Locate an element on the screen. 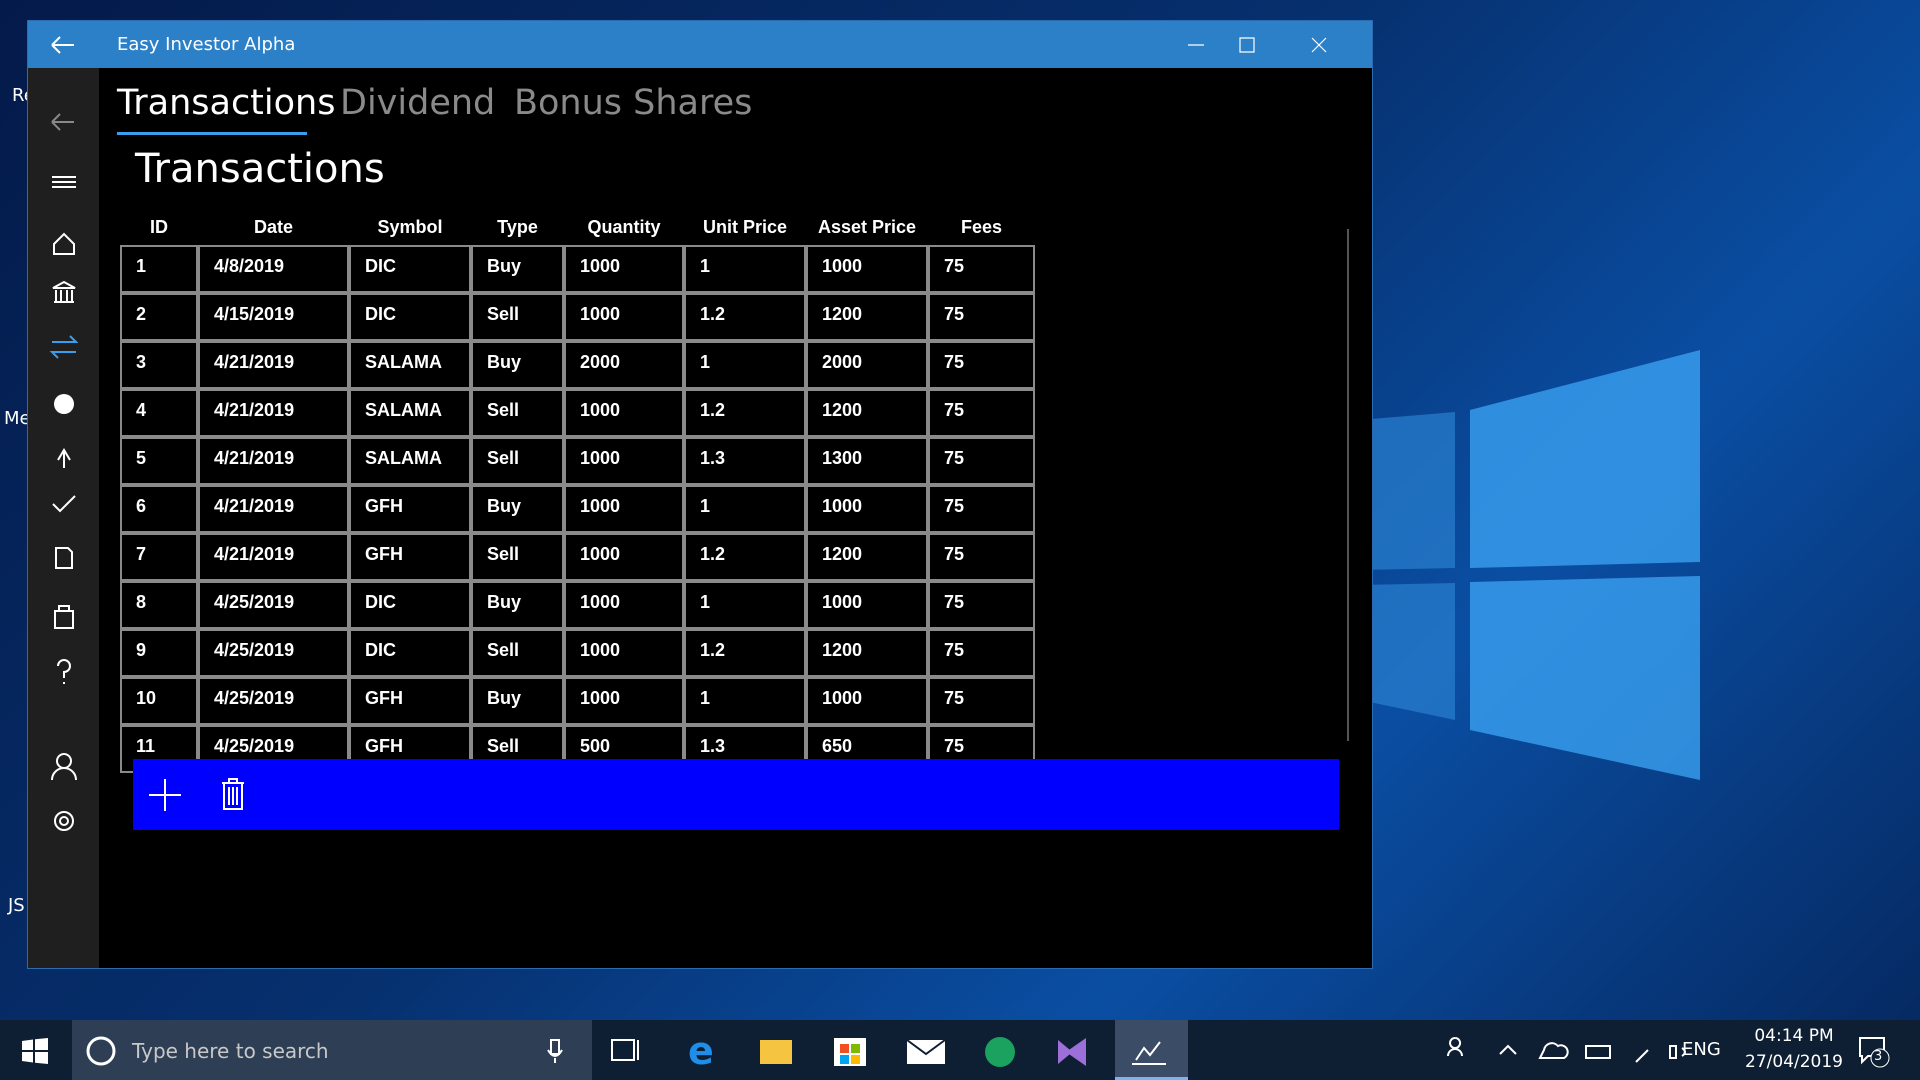  table-row: 10 4/25/2019 GFH Buy 1000 1 1000 75 is located at coordinates (577, 701).